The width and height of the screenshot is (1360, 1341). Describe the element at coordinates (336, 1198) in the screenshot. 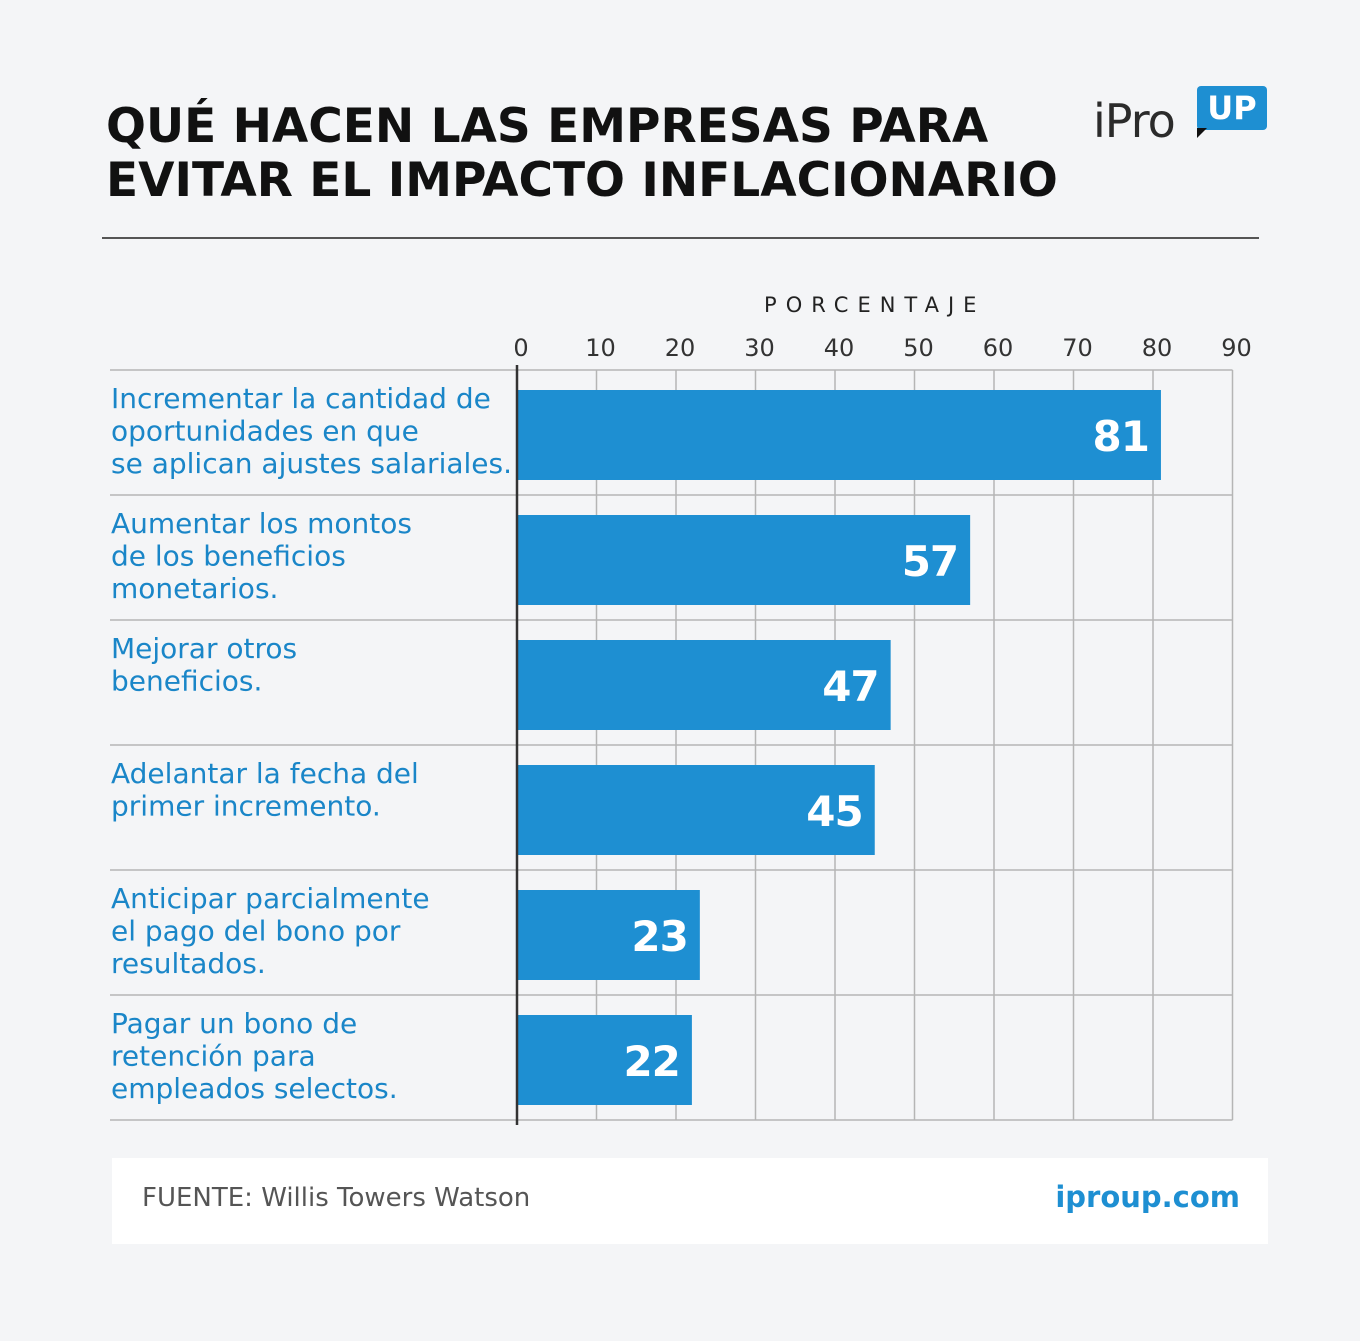

I see `source-note: FUENTE: Willis Towers Watson` at that location.